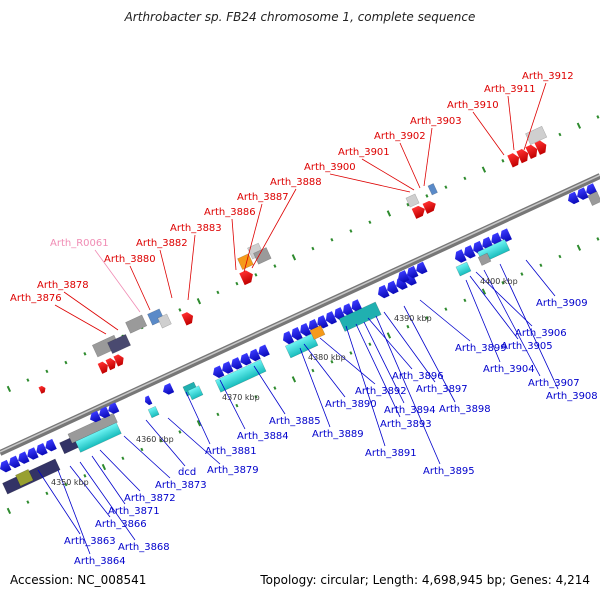  Describe the element at coordinates (181, 485) in the screenshot. I see `gene-label: Arth_3873` at that location.